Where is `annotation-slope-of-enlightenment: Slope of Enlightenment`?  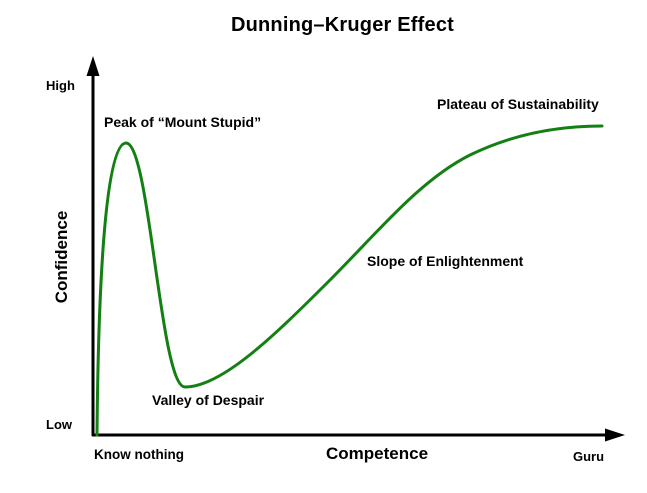
annotation-slope-of-enlightenment: Slope of Enlightenment is located at coordinates (445, 261).